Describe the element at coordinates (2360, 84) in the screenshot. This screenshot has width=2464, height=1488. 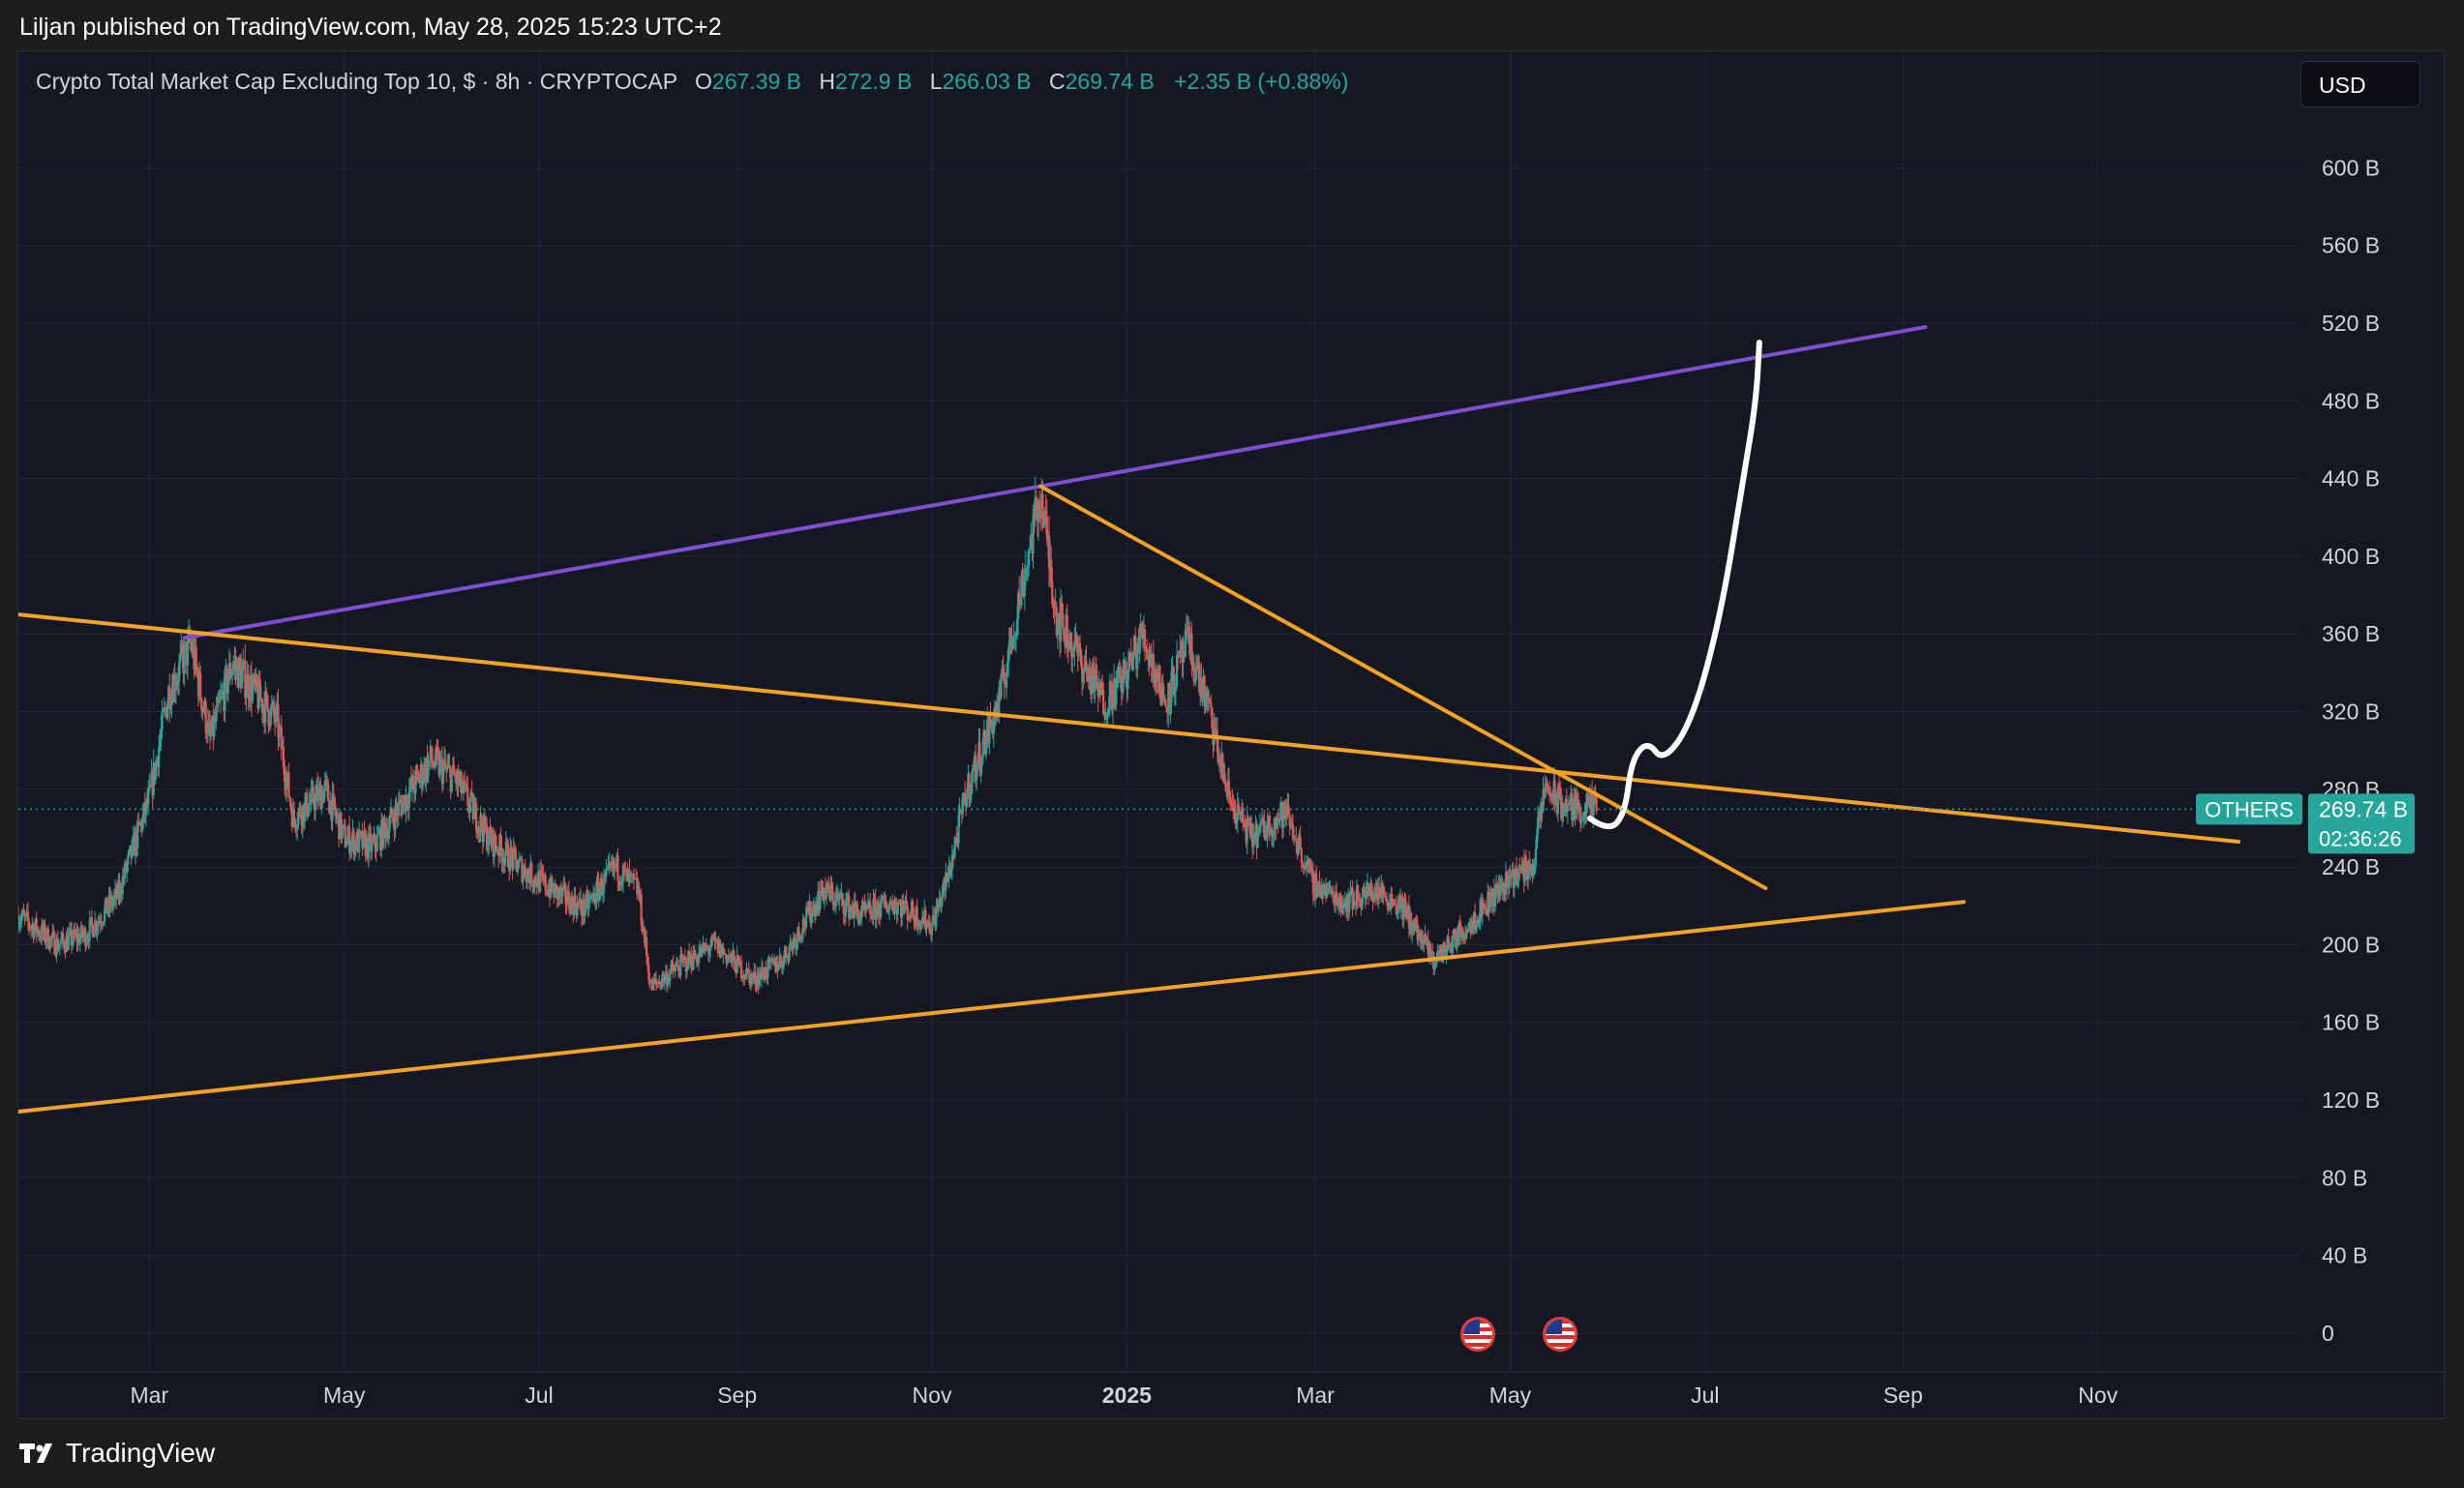
I see `currency-button: USD` at that location.